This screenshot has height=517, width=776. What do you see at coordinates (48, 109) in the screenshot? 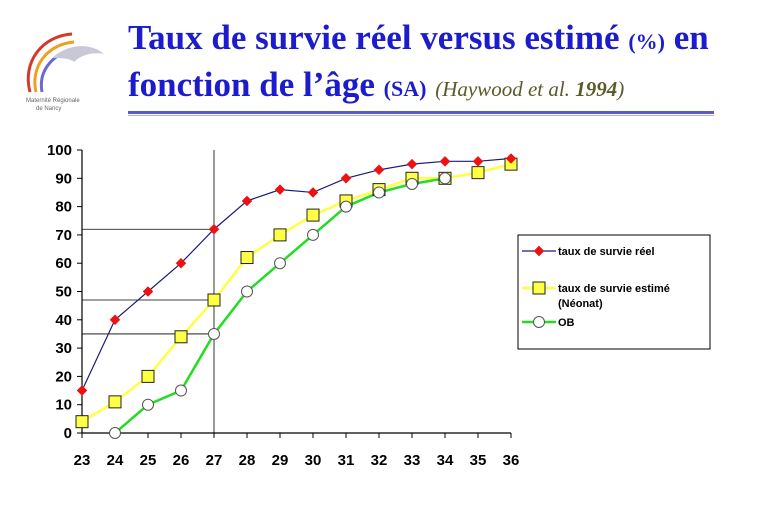
I see `logo-text-line2: de Nancy` at bounding box center [48, 109].